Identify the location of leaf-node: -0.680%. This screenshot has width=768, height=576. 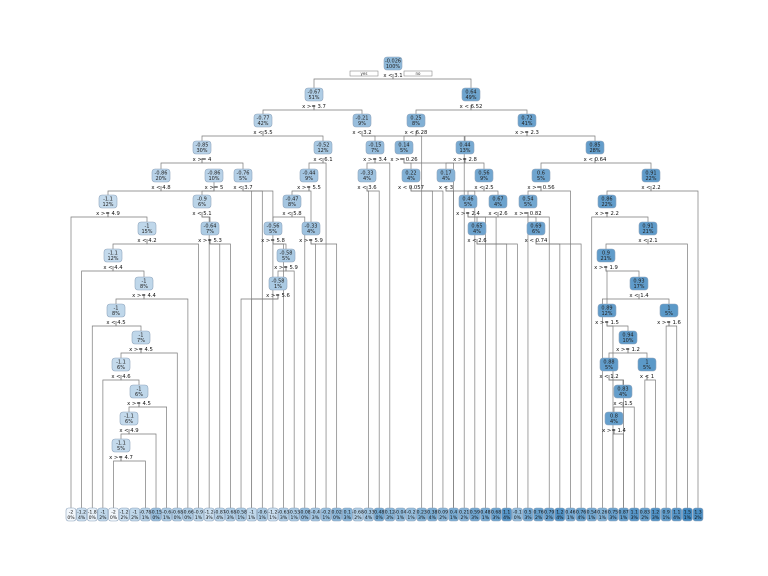
(177, 514).